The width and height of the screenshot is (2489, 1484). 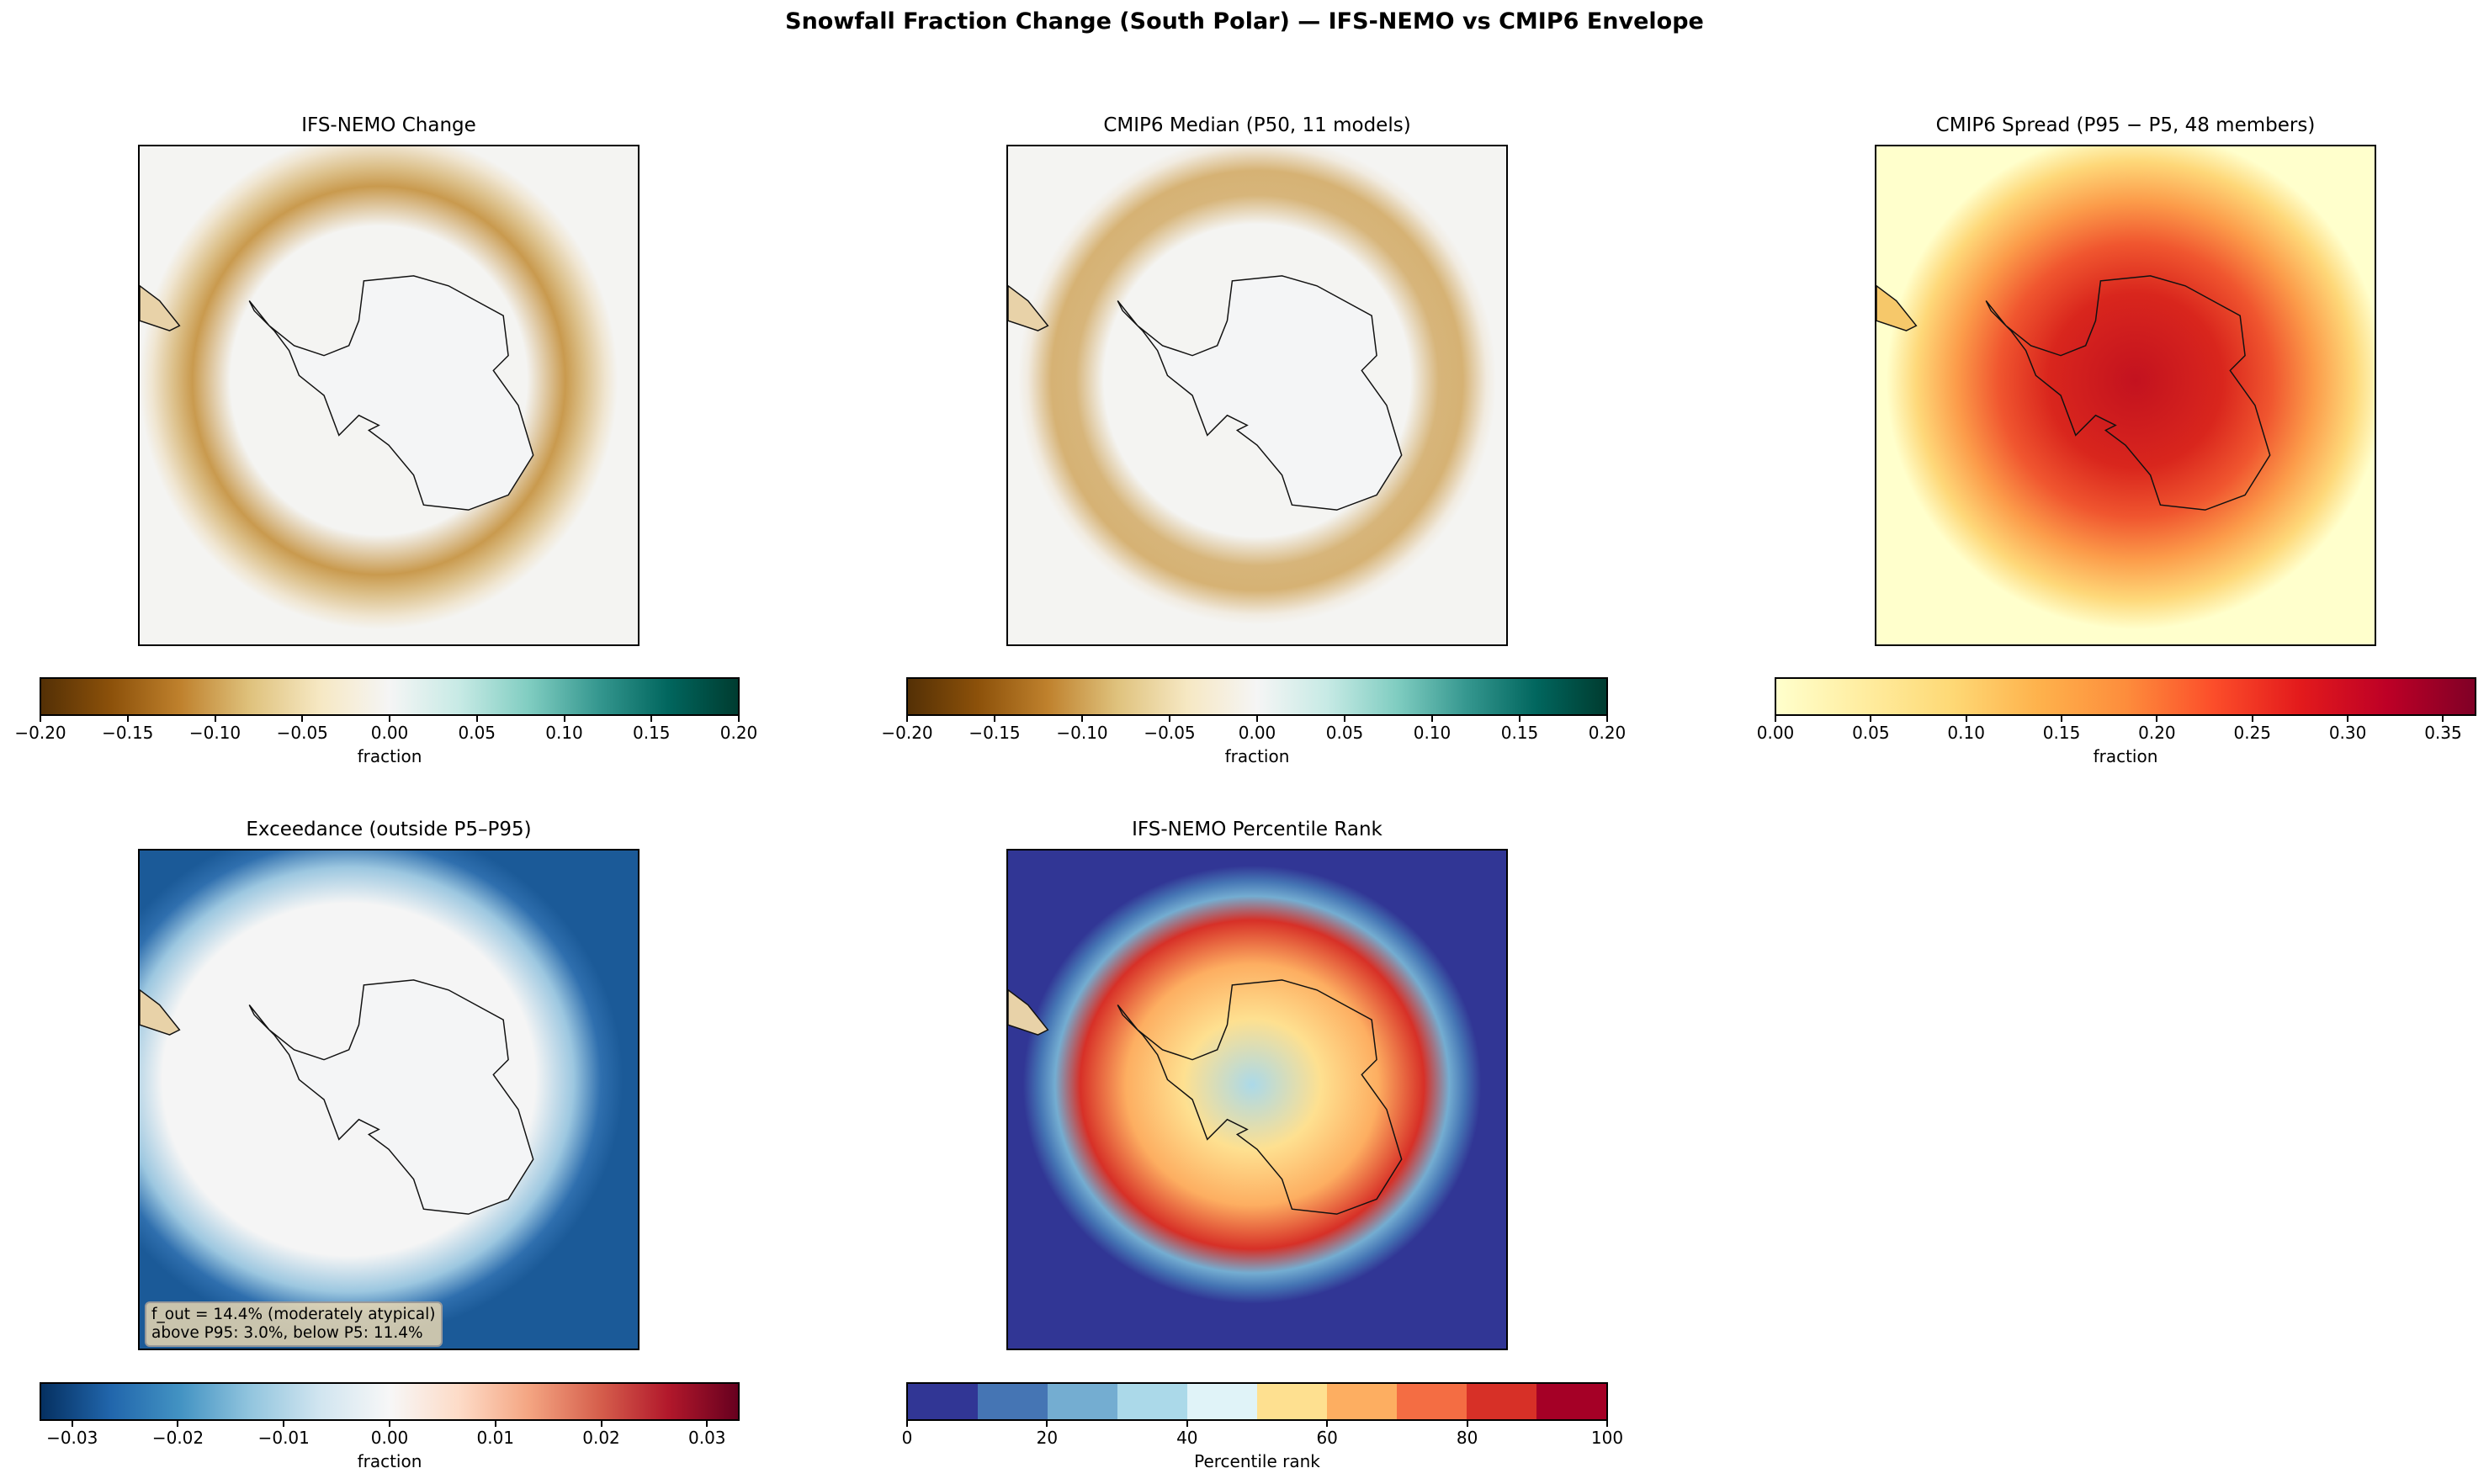 What do you see at coordinates (601, 1438) in the screenshot?
I see `colorbar-tick-label: 0.02` at bounding box center [601, 1438].